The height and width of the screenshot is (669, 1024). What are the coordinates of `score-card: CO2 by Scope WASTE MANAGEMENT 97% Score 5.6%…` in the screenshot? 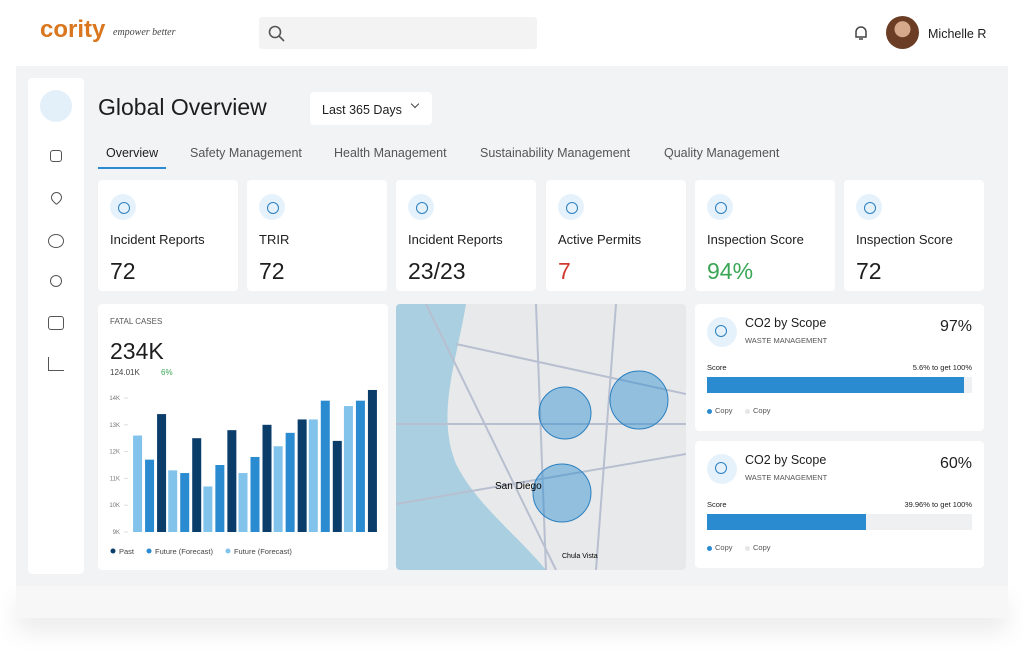 It's located at (839, 367).